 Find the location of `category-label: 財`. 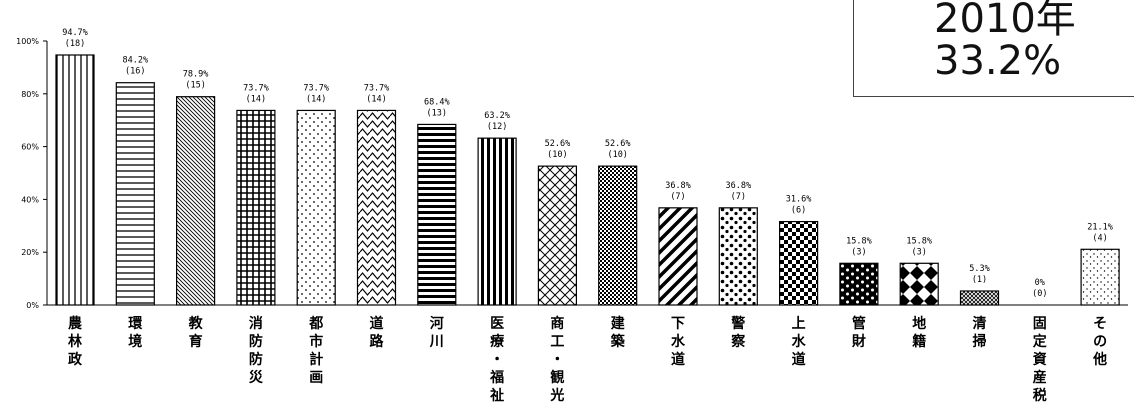

category-label: 財 is located at coordinates (858, 341).